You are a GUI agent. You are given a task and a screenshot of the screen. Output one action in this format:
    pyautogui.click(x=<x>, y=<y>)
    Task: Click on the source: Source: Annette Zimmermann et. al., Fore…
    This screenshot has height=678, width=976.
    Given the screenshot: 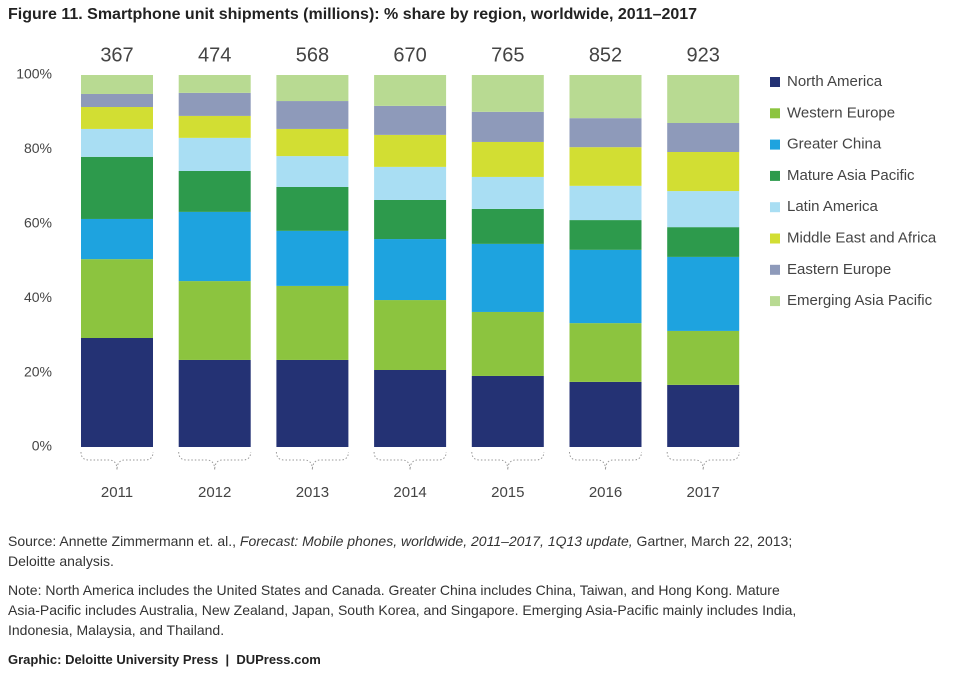 What is the action you would take?
    pyautogui.click(x=403, y=551)
    